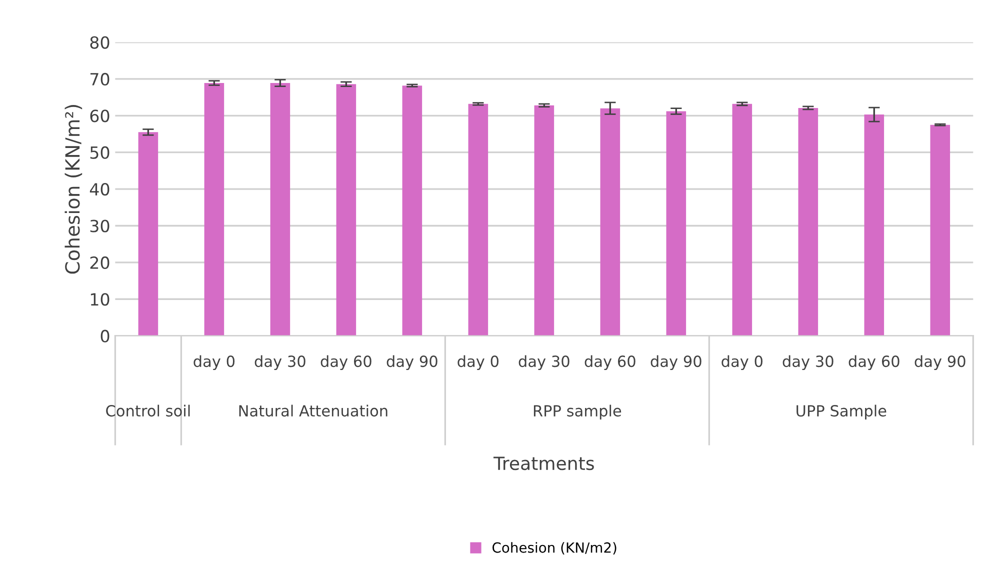  Describe the element at coordinates (100, 299) in the screenshot. I see `y-tick-label: 10` at that location.